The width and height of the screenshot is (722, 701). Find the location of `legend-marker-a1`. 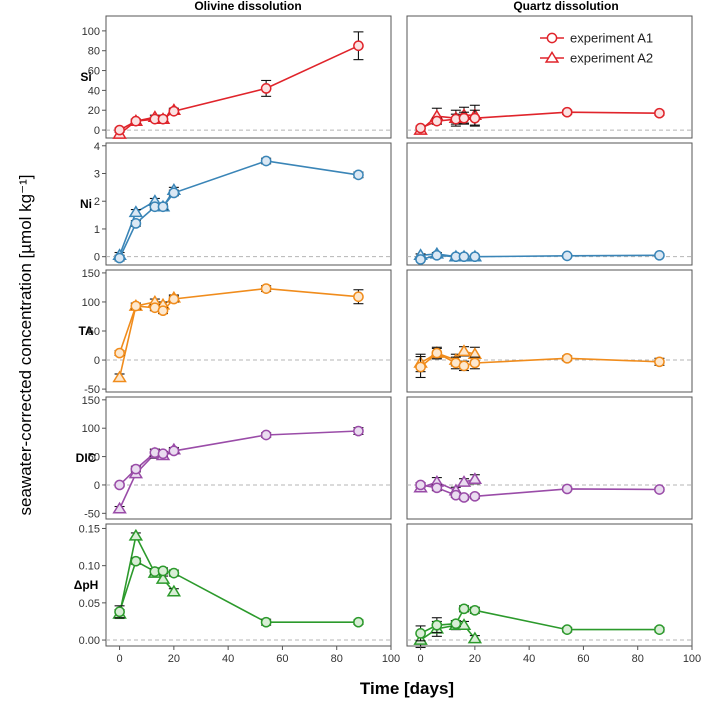

legend-marker-a1 is located at coordinates (552, 38).